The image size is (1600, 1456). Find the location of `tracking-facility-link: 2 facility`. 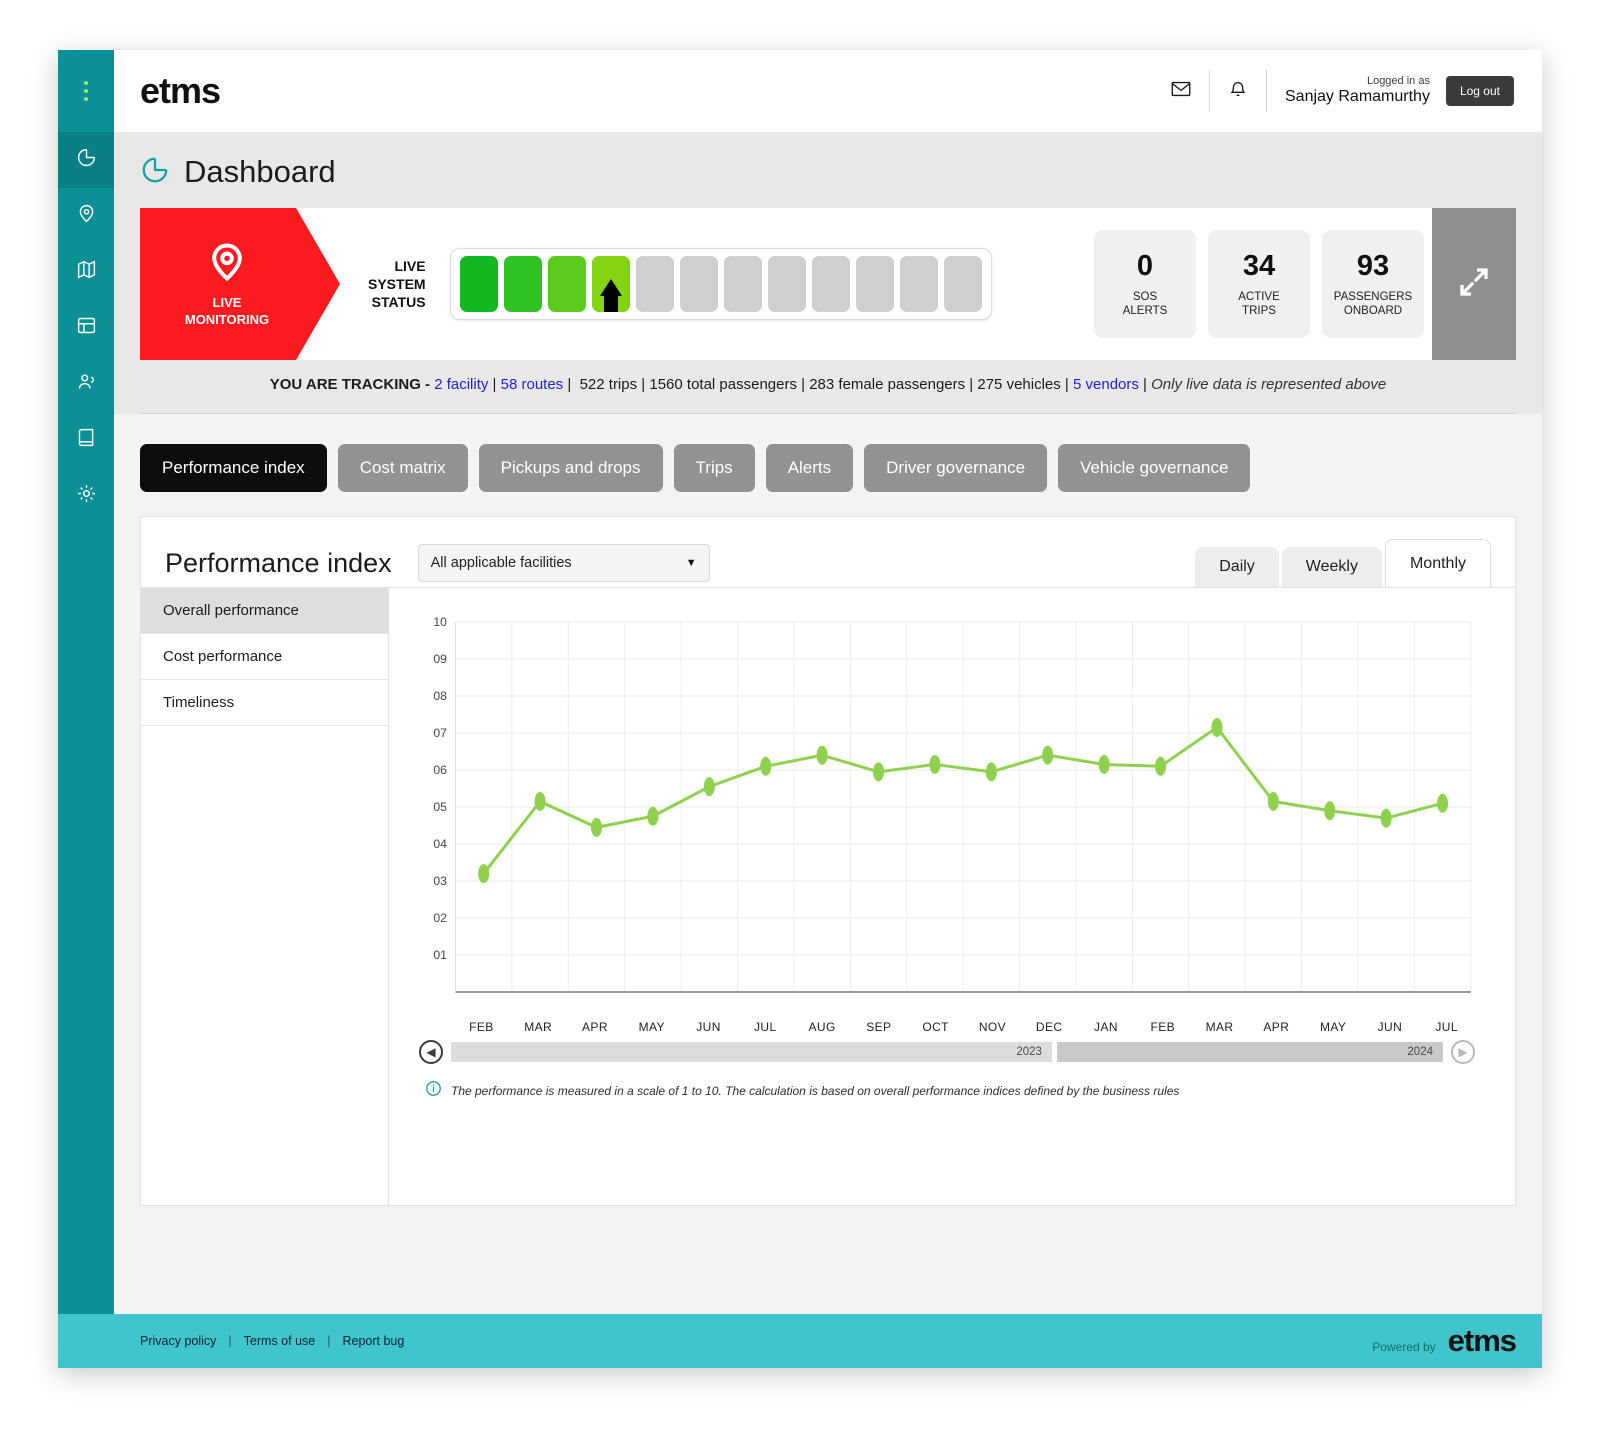

tracking-facility-link: 2 facility is located at coordinates (461, 384).